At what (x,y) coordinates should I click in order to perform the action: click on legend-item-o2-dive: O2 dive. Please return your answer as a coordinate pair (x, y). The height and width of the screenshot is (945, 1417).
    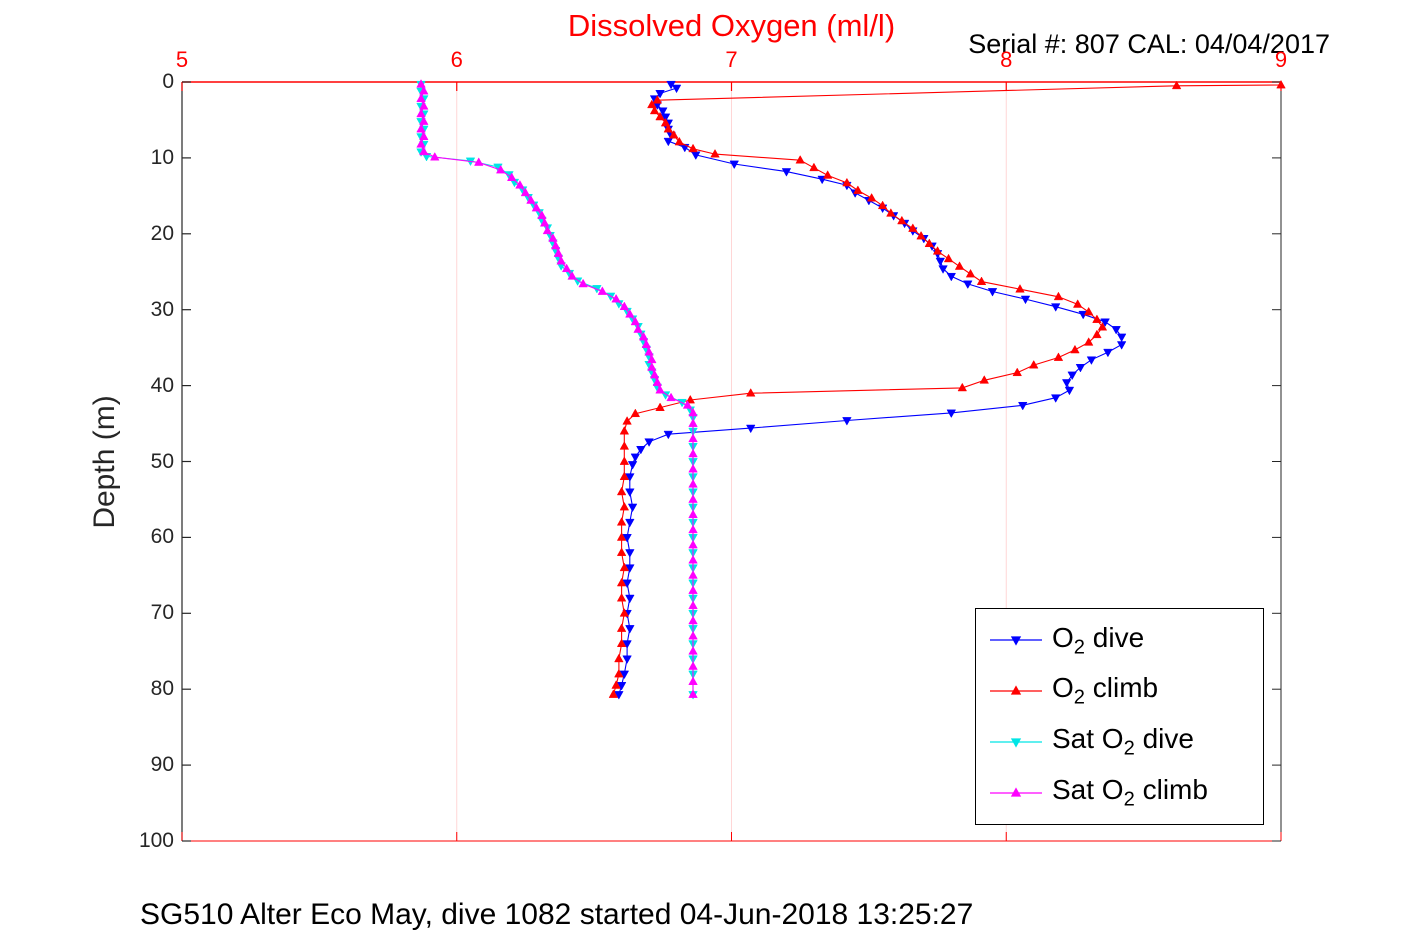
    Looking at the image, I should click on (1119, 641).